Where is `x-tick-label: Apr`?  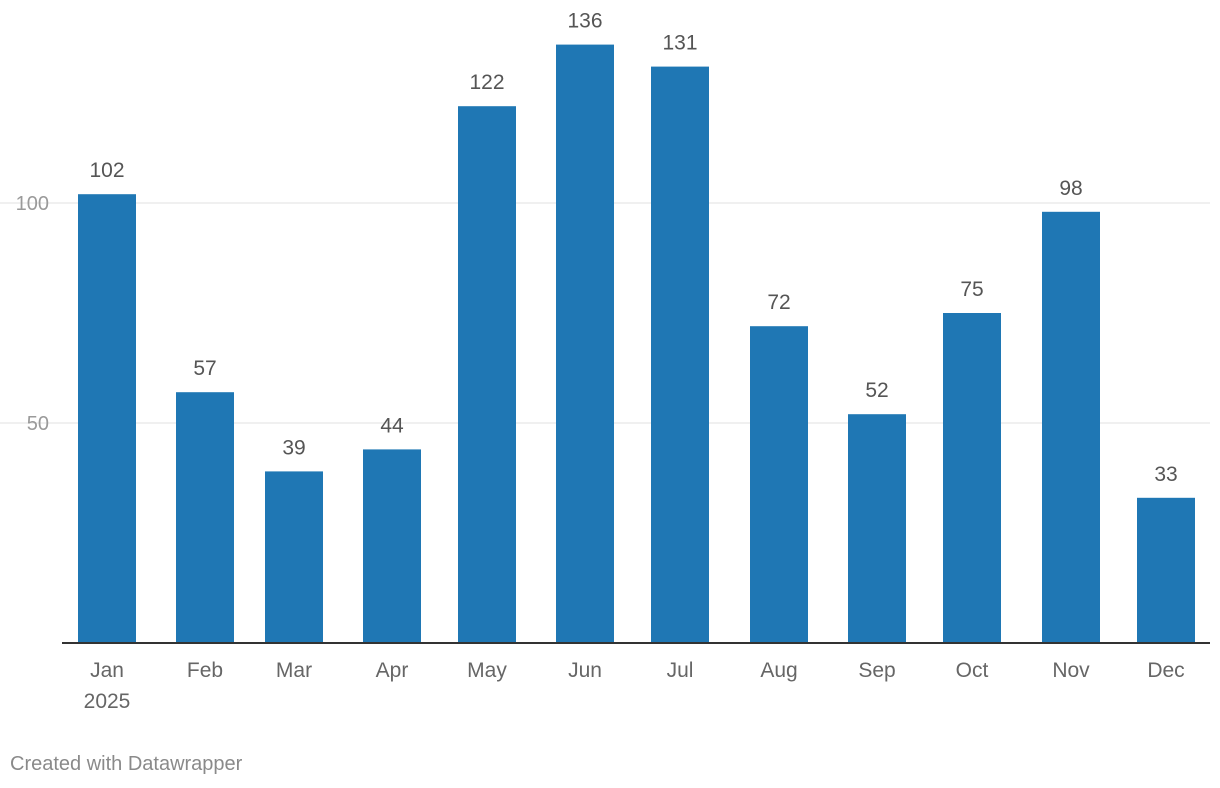 x-tick-label: Apr is located at coordinates (392, 670).